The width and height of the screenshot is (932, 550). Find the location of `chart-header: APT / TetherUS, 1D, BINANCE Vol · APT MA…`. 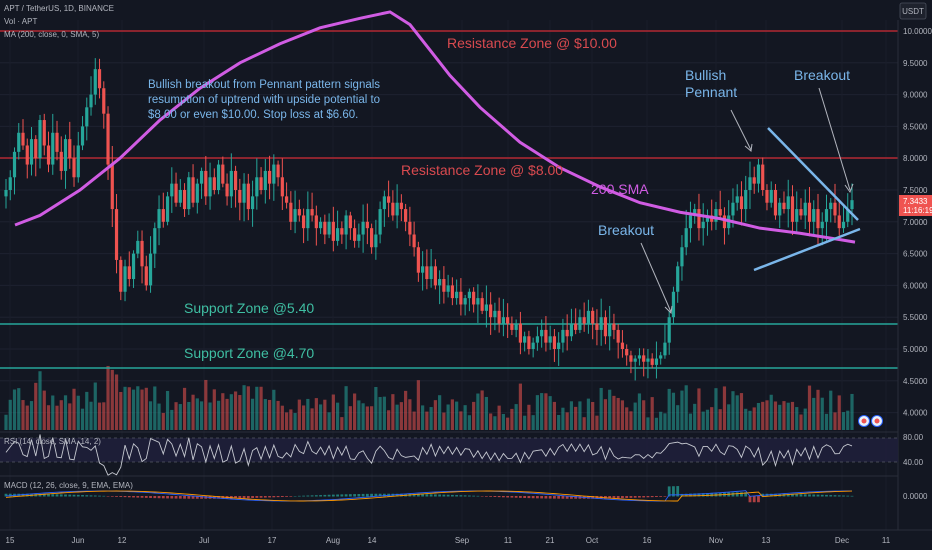

chart-header: APT / TetherUS, 1D, BINANCE Vol · APT MA… is located at coordinates (59, 21).